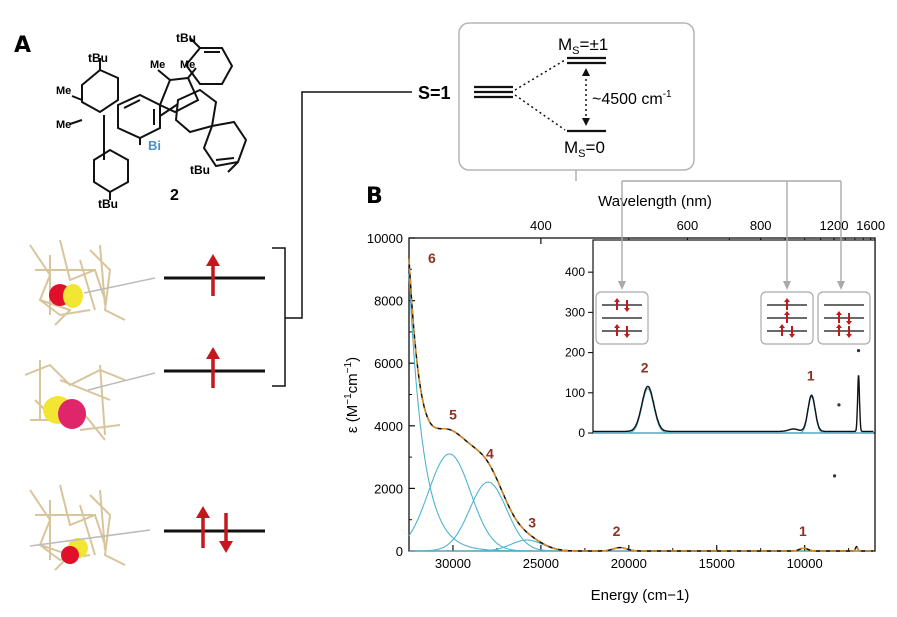 This screenshot has height=617, width=897. I want to click on inset-y-tick-label: 200, so click(575, 353).